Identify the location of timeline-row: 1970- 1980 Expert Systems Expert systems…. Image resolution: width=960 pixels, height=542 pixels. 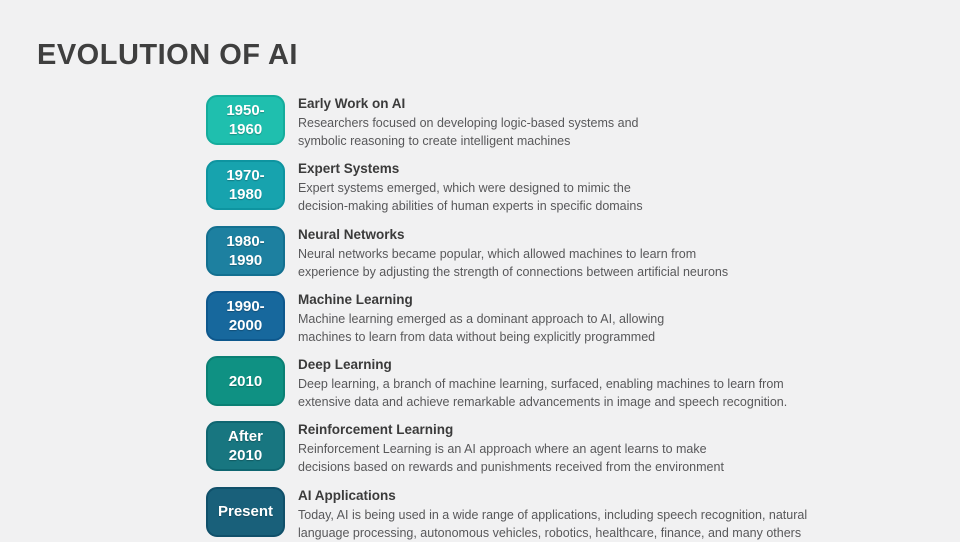
(583, 187).